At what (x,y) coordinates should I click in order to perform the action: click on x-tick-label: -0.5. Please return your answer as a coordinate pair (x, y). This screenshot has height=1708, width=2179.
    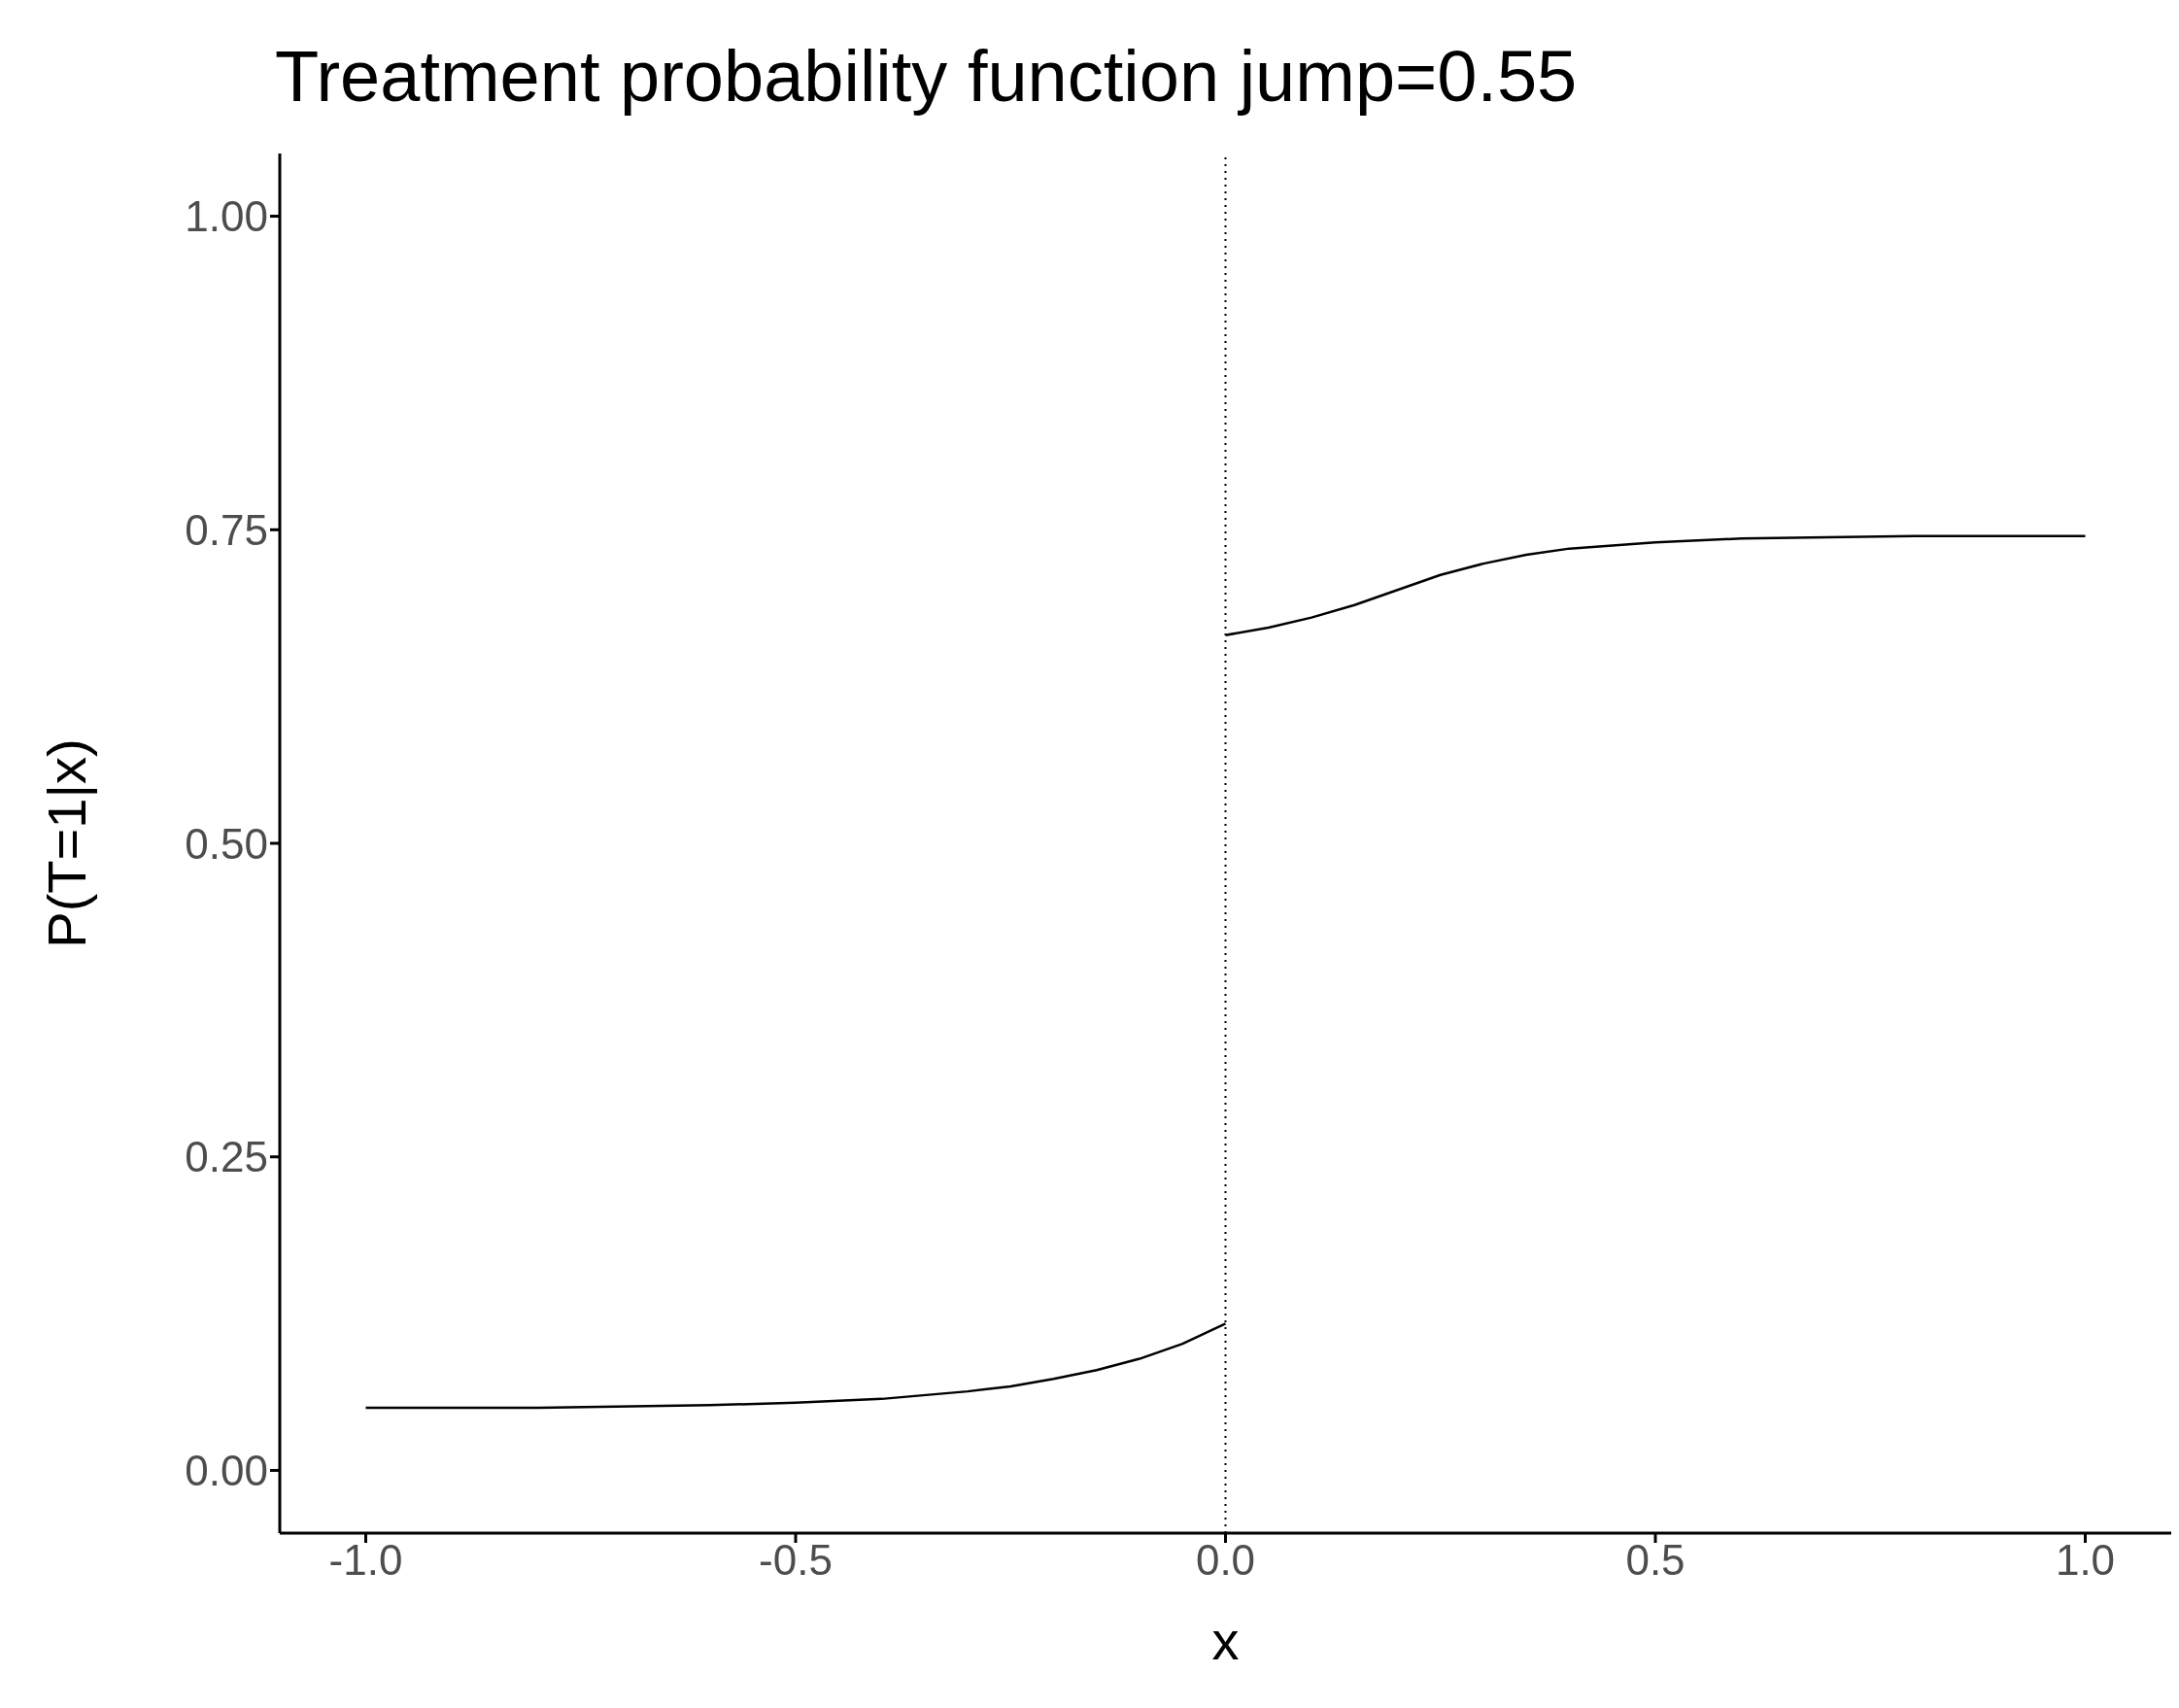
    Looking at the image, I should click on (796, 1560).